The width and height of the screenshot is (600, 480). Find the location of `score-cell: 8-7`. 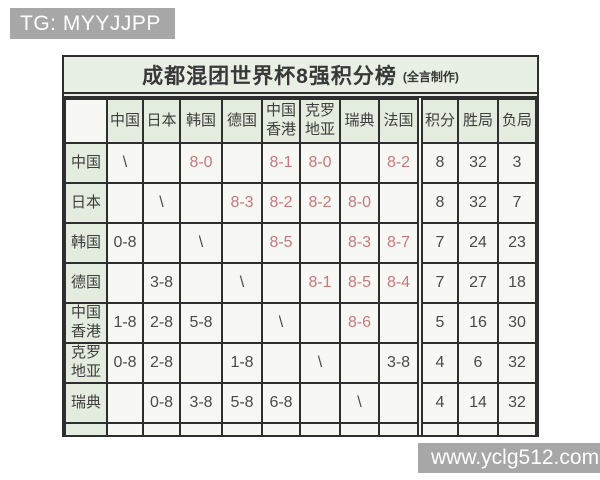

score-cell: 8-7 is located at coordinates (399, 243).